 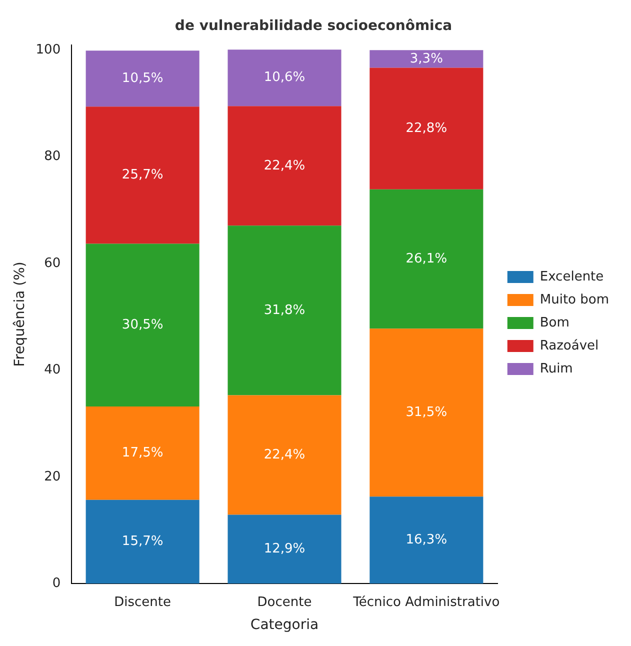 I want to click on y-axis-title: Frequência (%), so click(x=20, y=314).